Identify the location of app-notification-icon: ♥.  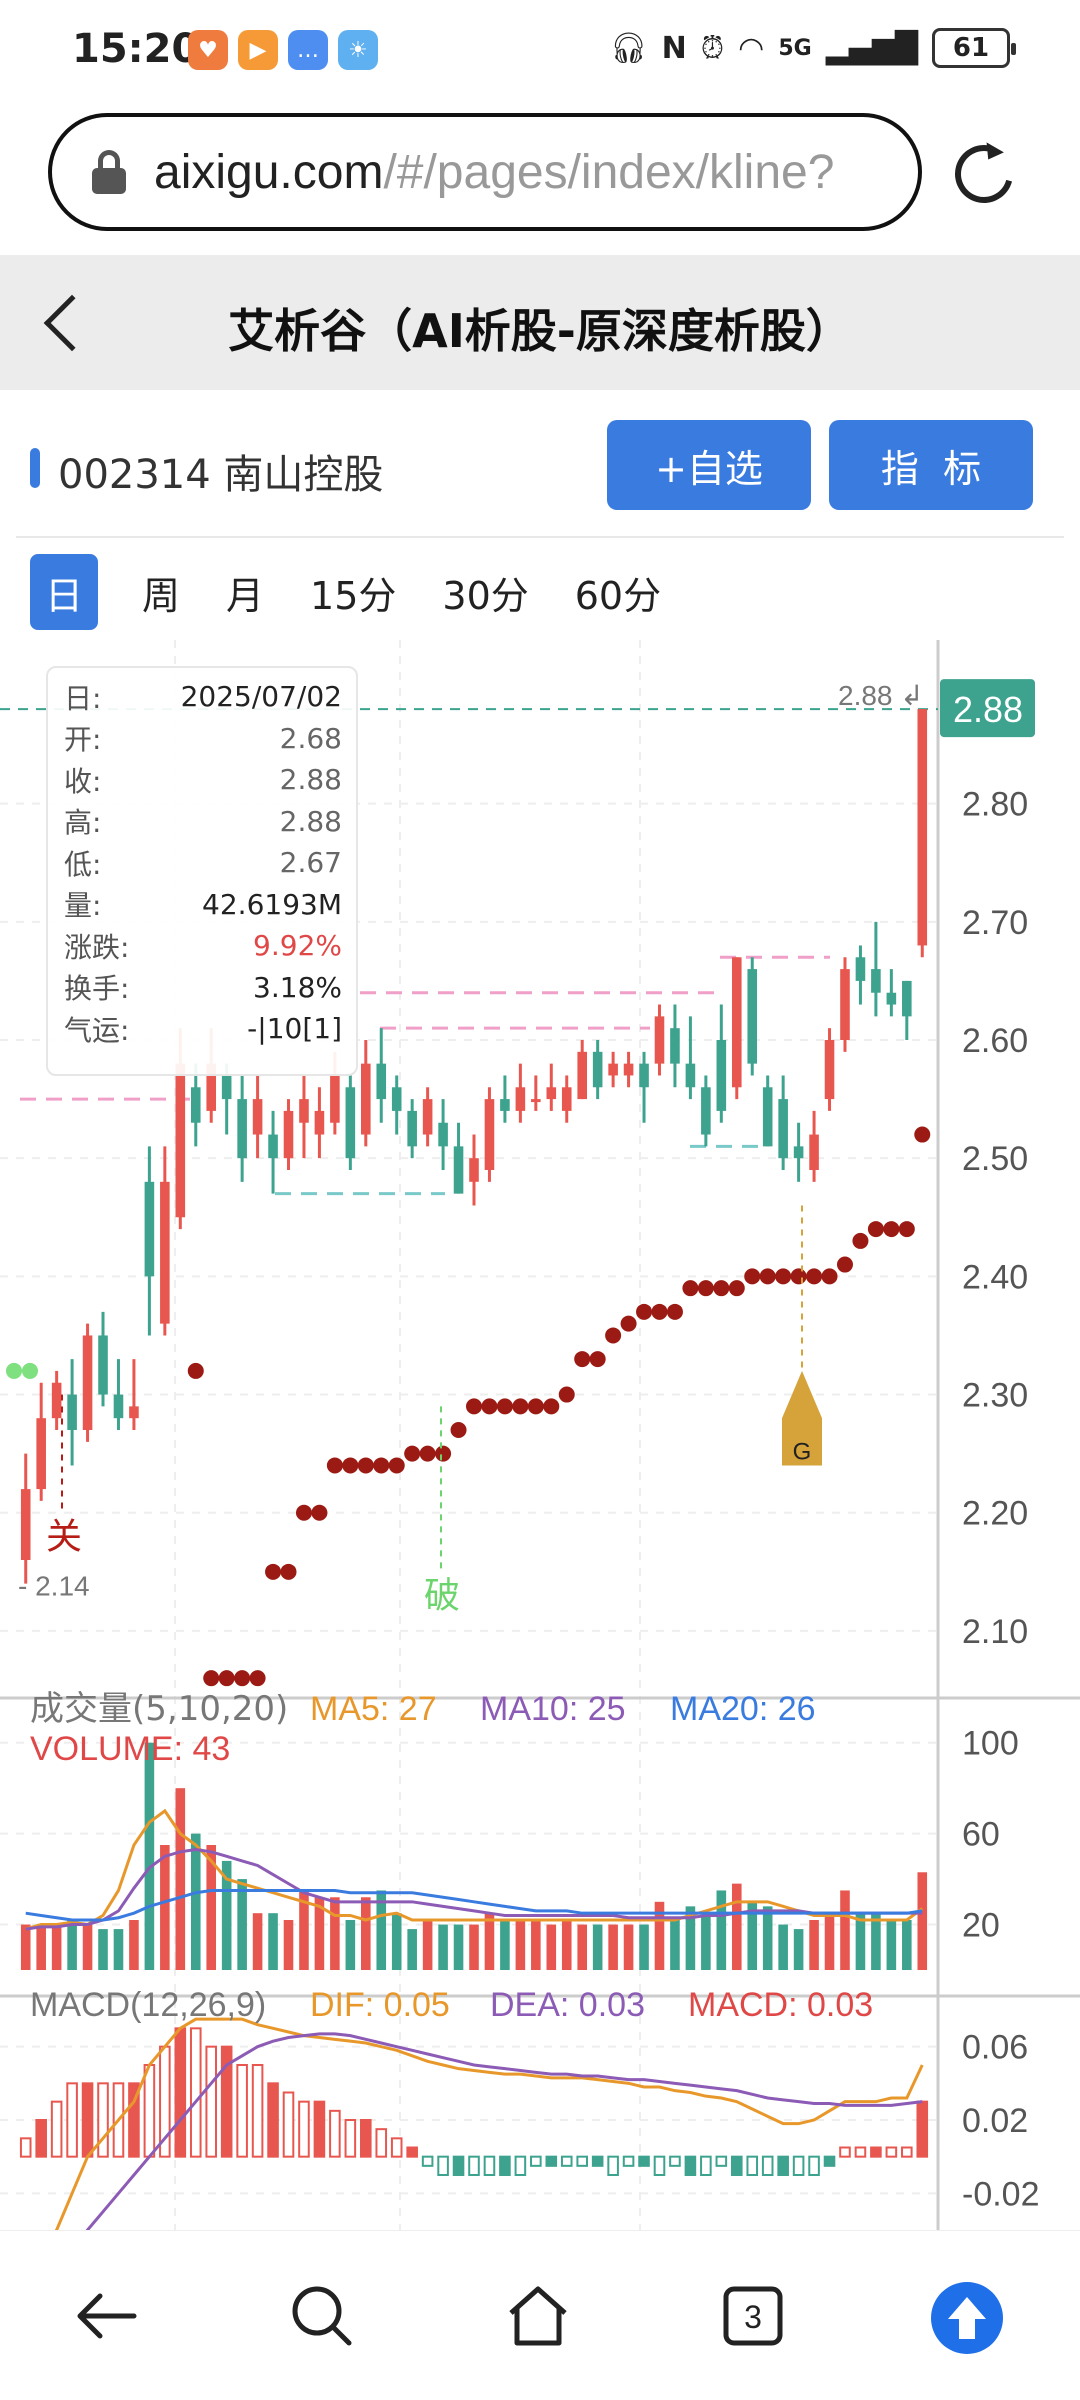
(208, 50).